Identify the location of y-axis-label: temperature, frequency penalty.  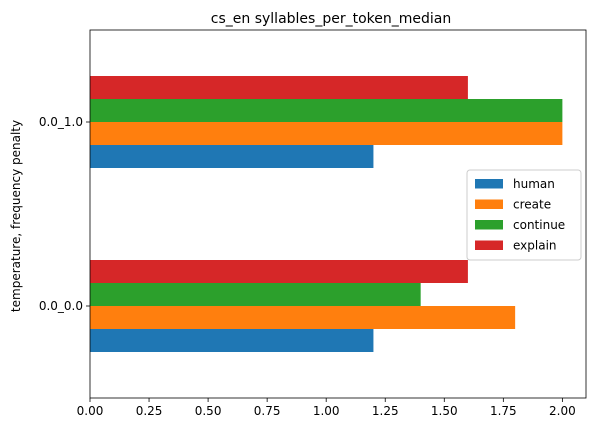
(16, 216).